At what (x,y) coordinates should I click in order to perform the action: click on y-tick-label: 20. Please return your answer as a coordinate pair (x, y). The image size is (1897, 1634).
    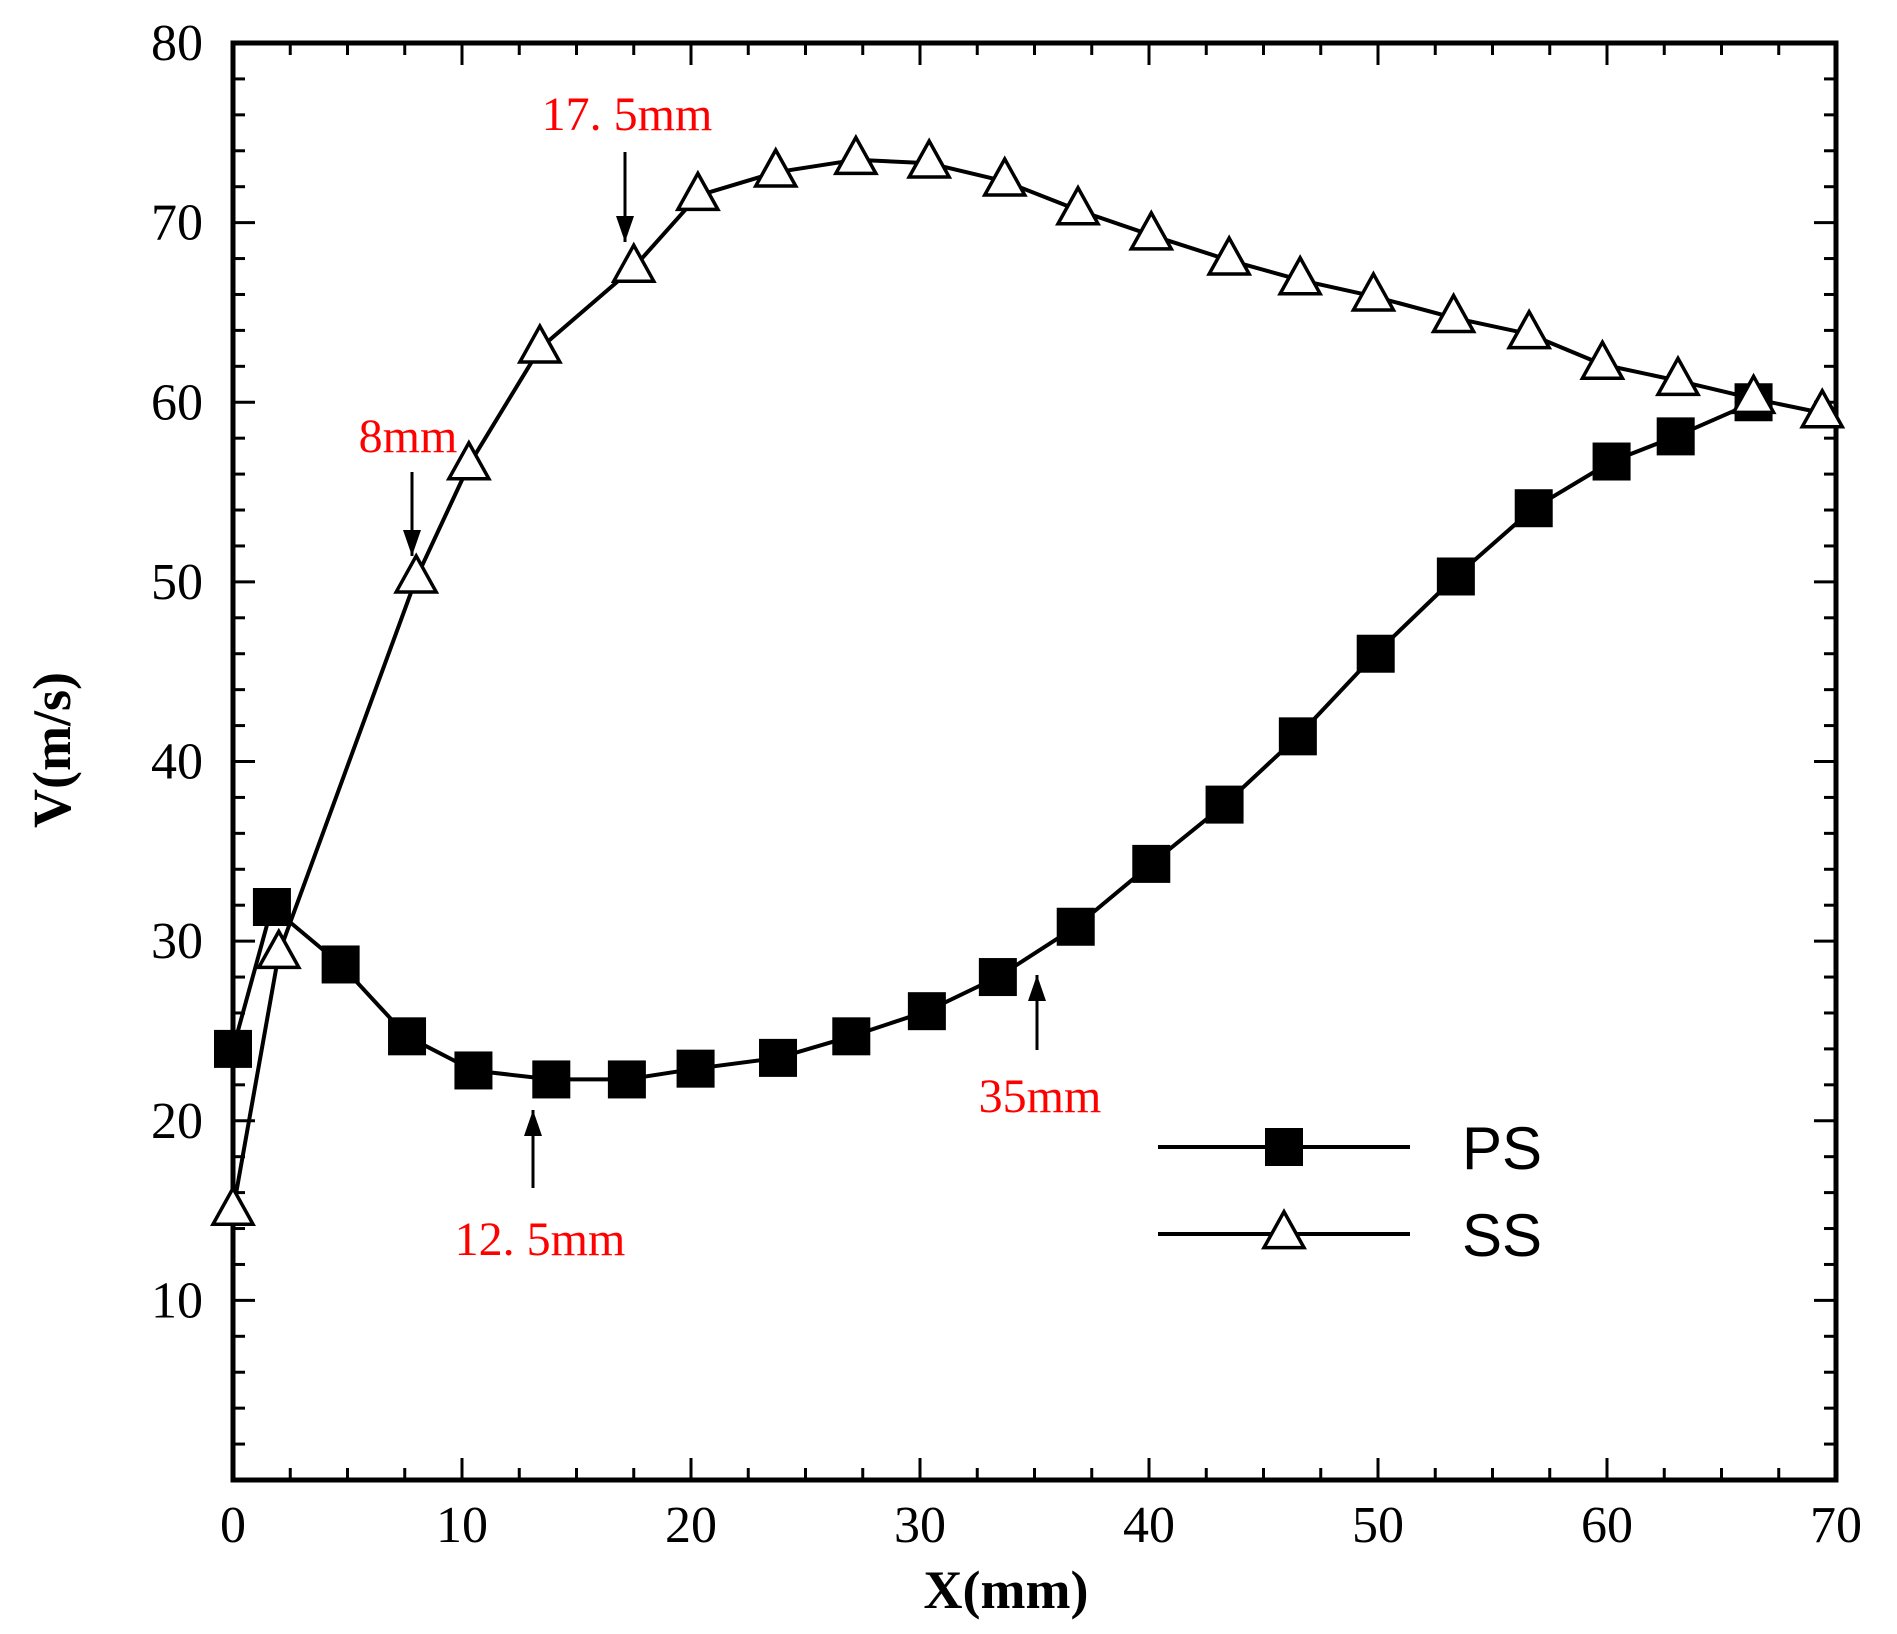
    Looking at the image, I should click on (177, 1121).